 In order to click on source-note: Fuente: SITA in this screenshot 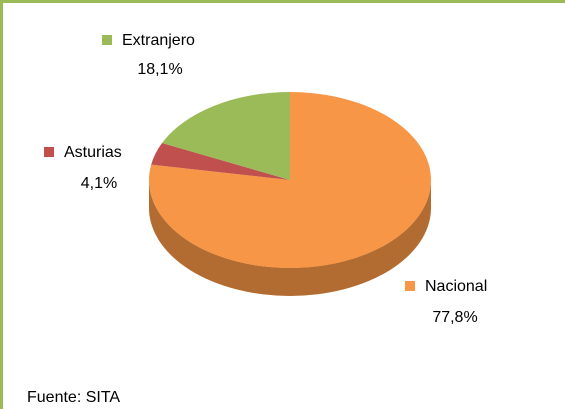, I will do `click(73, 397)`.